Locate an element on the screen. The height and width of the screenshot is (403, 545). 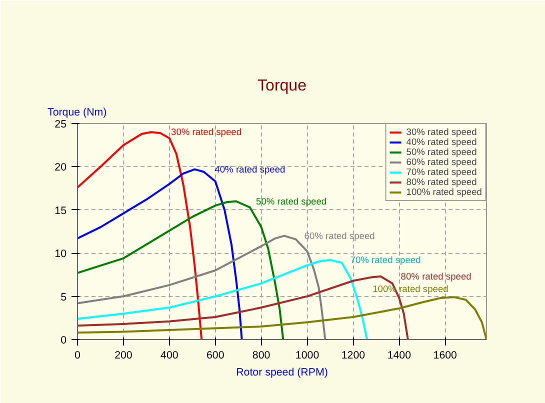
legend-label: 80% rated speed is located at coordinates (441, 182).